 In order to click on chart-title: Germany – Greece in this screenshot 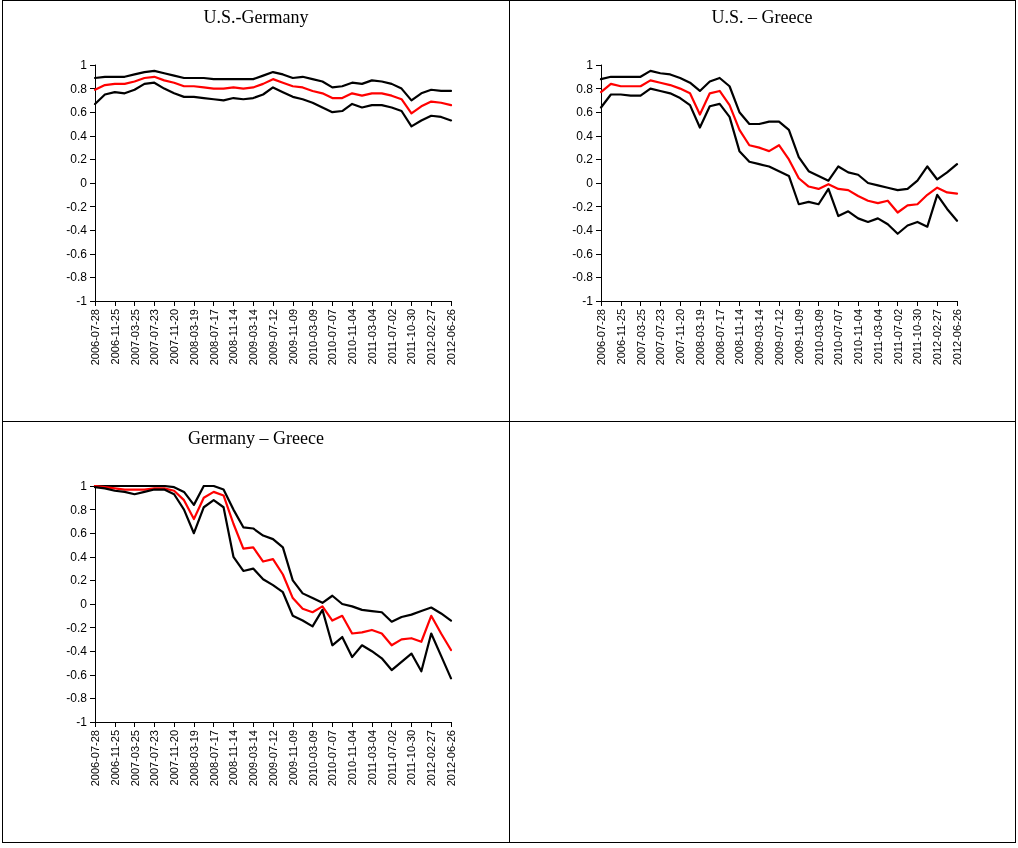, I will do `click(256, 438)`.